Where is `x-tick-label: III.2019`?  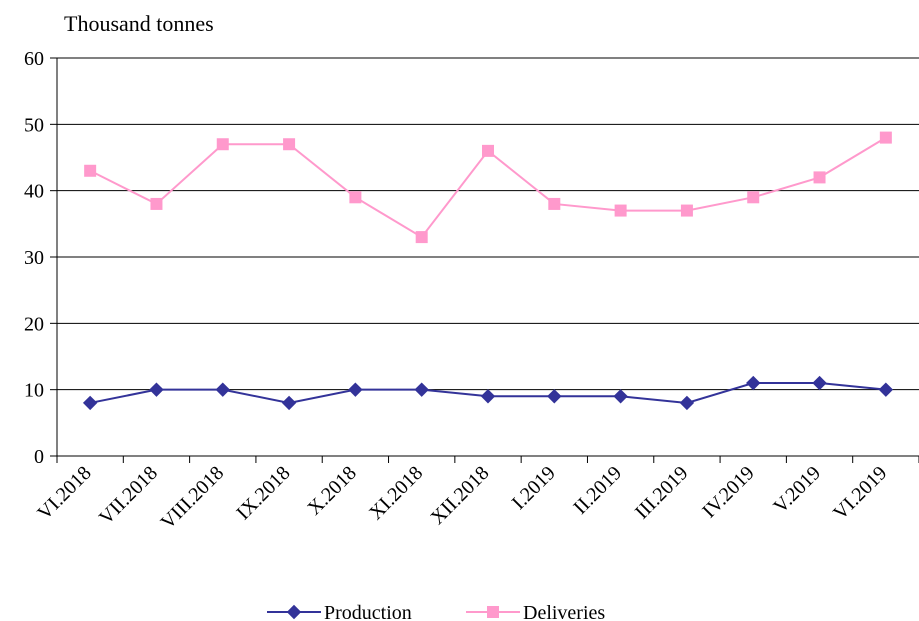
x-tick-label: III.2019 is located at coordinates (662, 493).